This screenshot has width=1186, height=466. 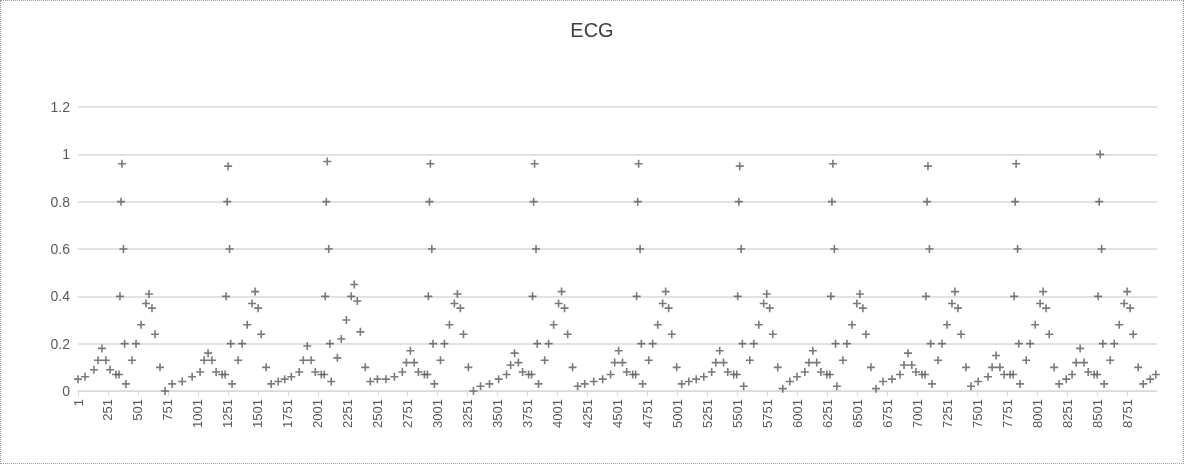 What do you see at coordinates (438, 413) in the screenshot?
I see `x-tick-label: 3001` at bounding box center [438, 413].